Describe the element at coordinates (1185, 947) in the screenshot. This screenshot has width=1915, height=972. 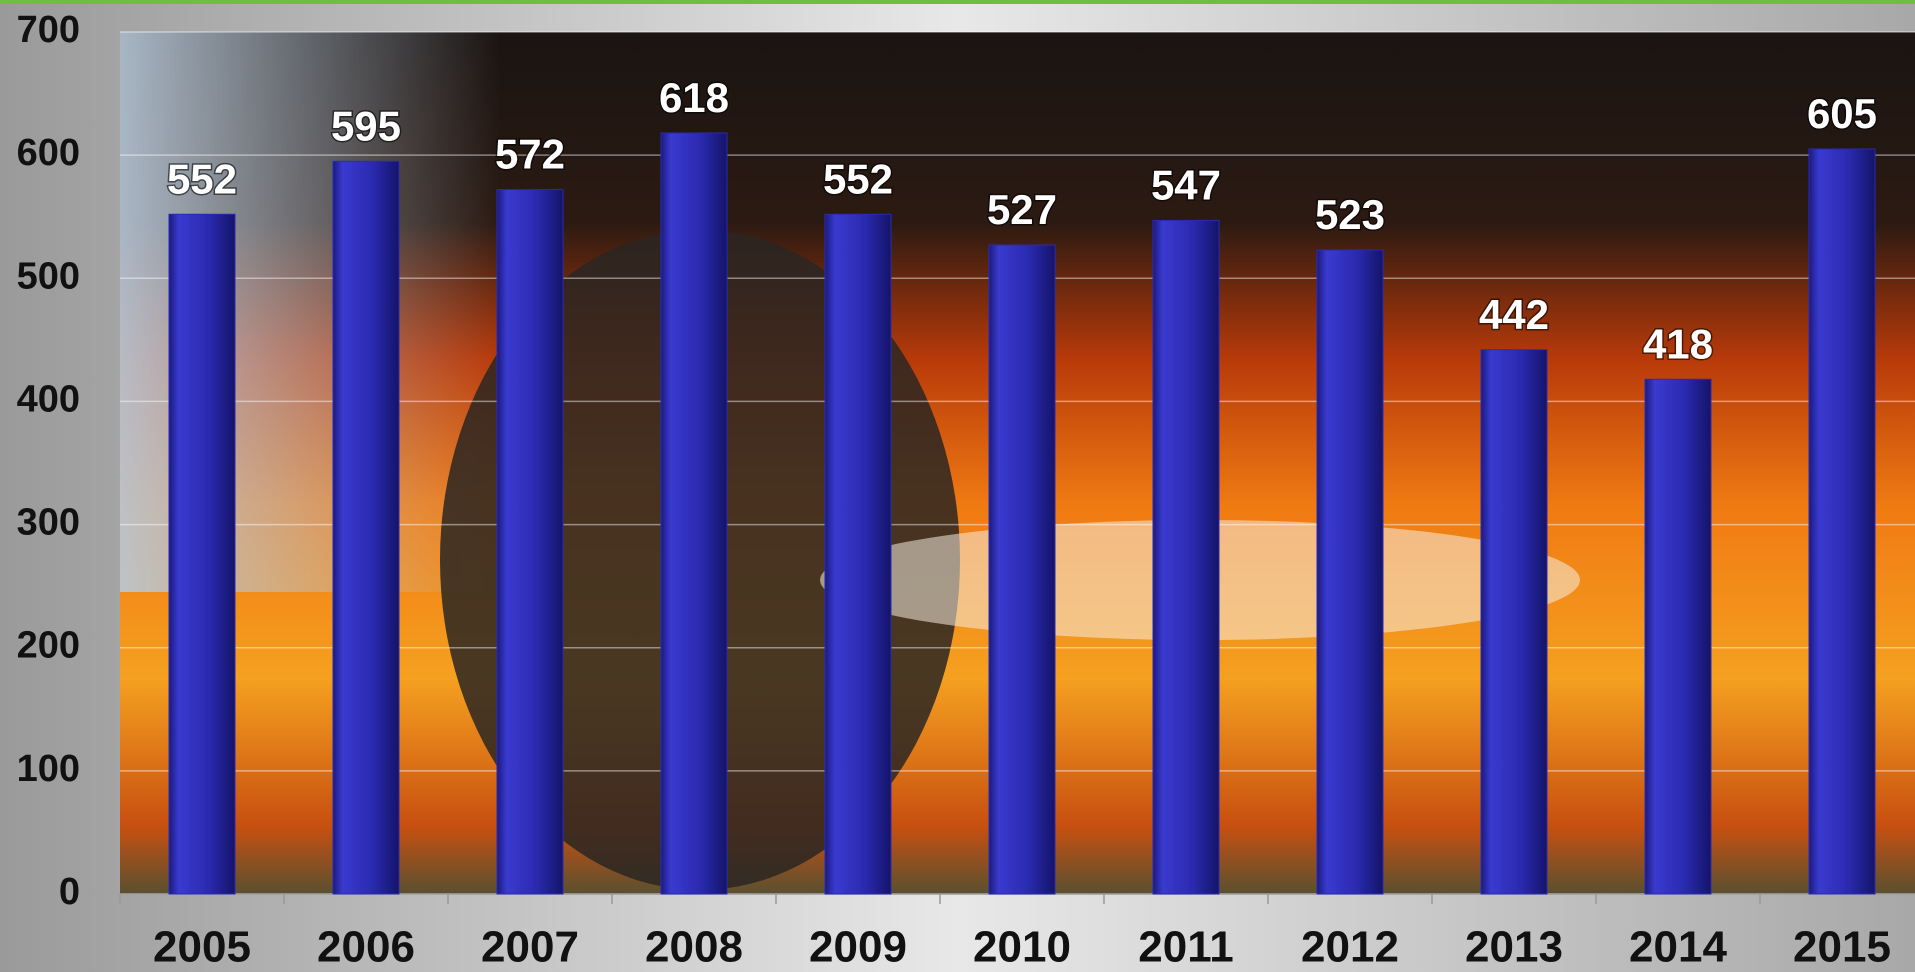
I see `x-tick-label: 2011` at that location.